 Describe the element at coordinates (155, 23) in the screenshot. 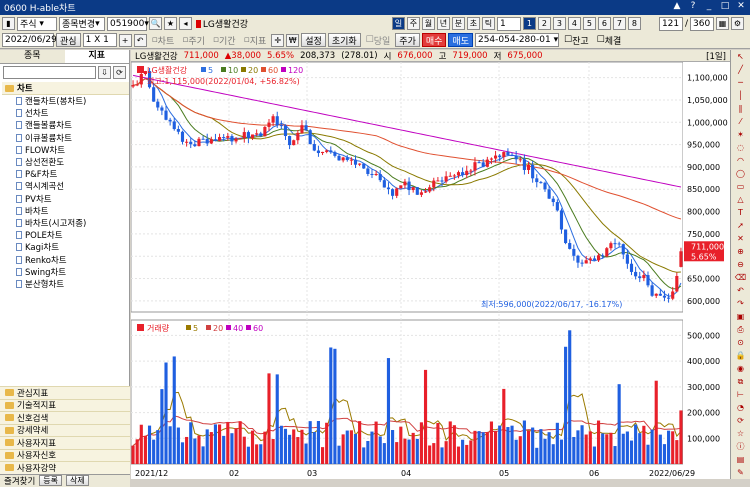

I see `search-icon: 🔍` at that location.